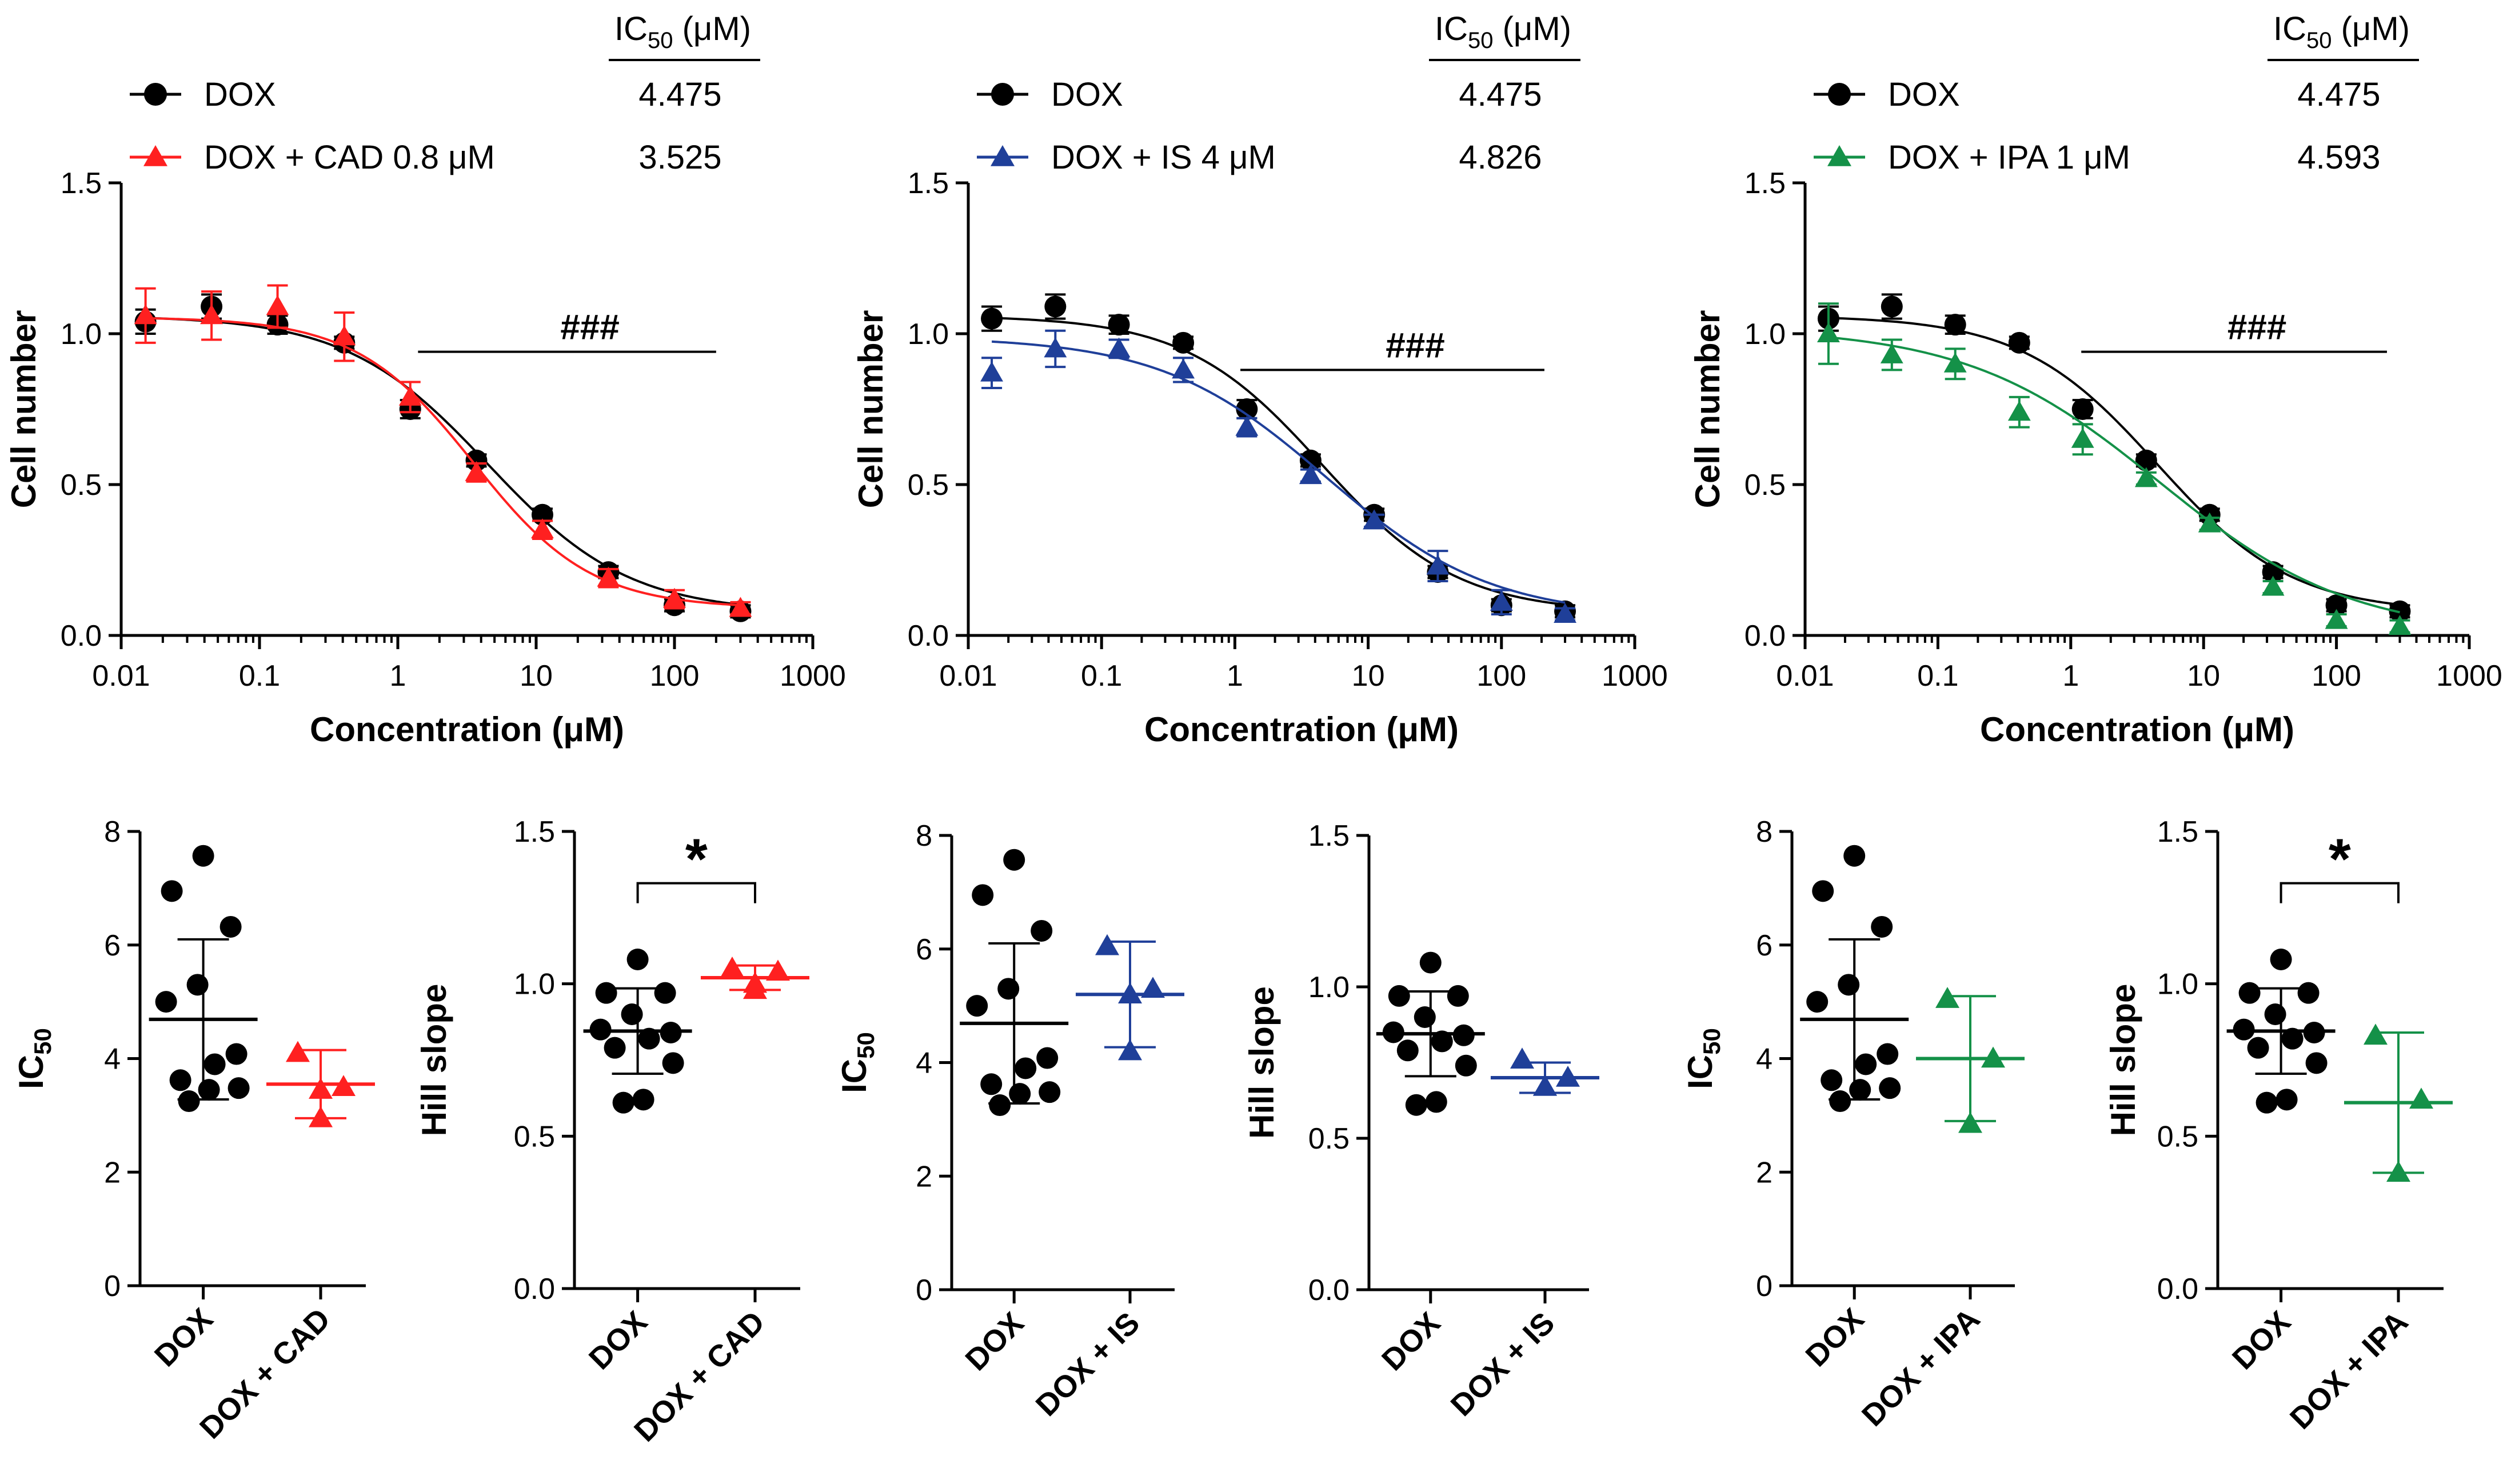  What do you see at coordinates (2338, 157) in the screenshot?
I see `ic50-value: 4.593` at bounding box center [2338, 157].